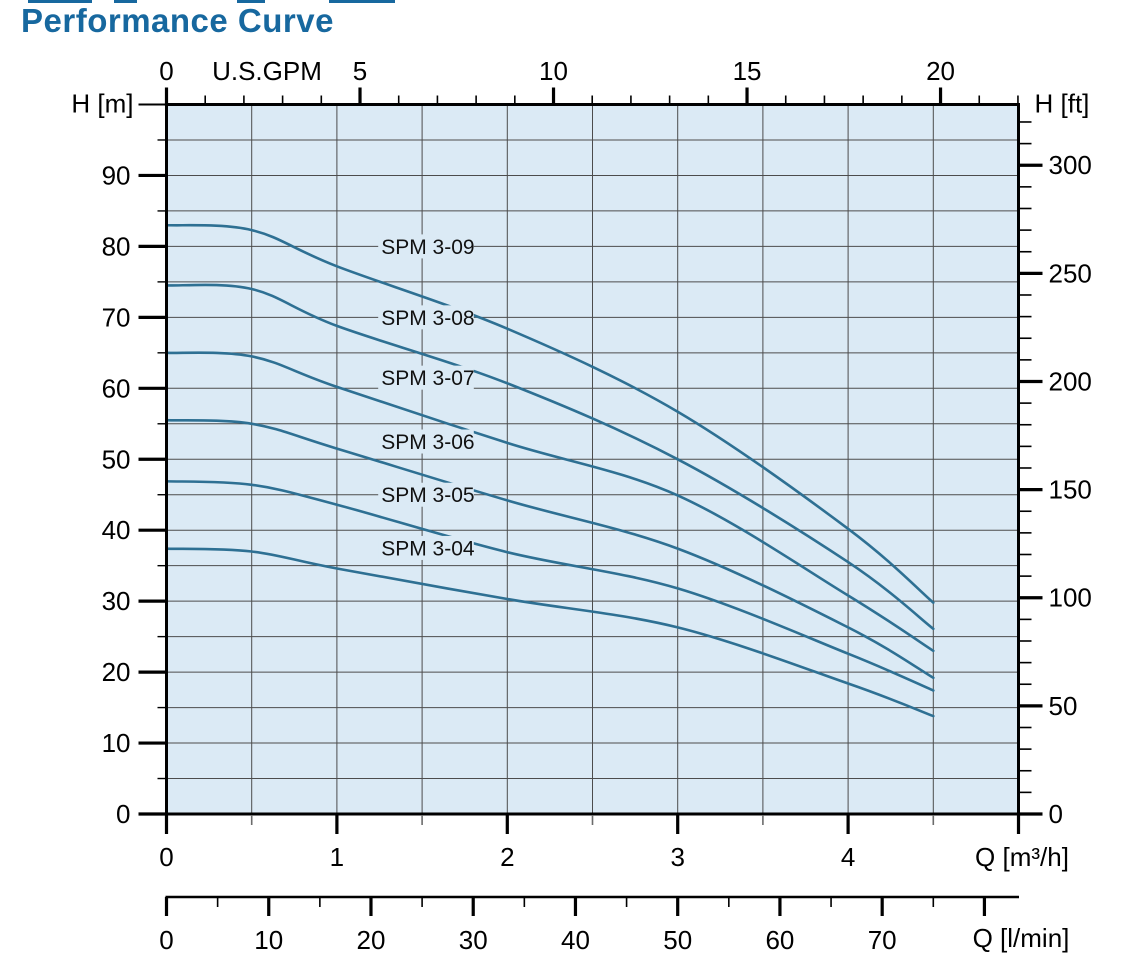 The width and height of the screenshot is (1121, 960). I want to click on bottom-axis-unit-label: Q [m³/h], so click(1022, 857).